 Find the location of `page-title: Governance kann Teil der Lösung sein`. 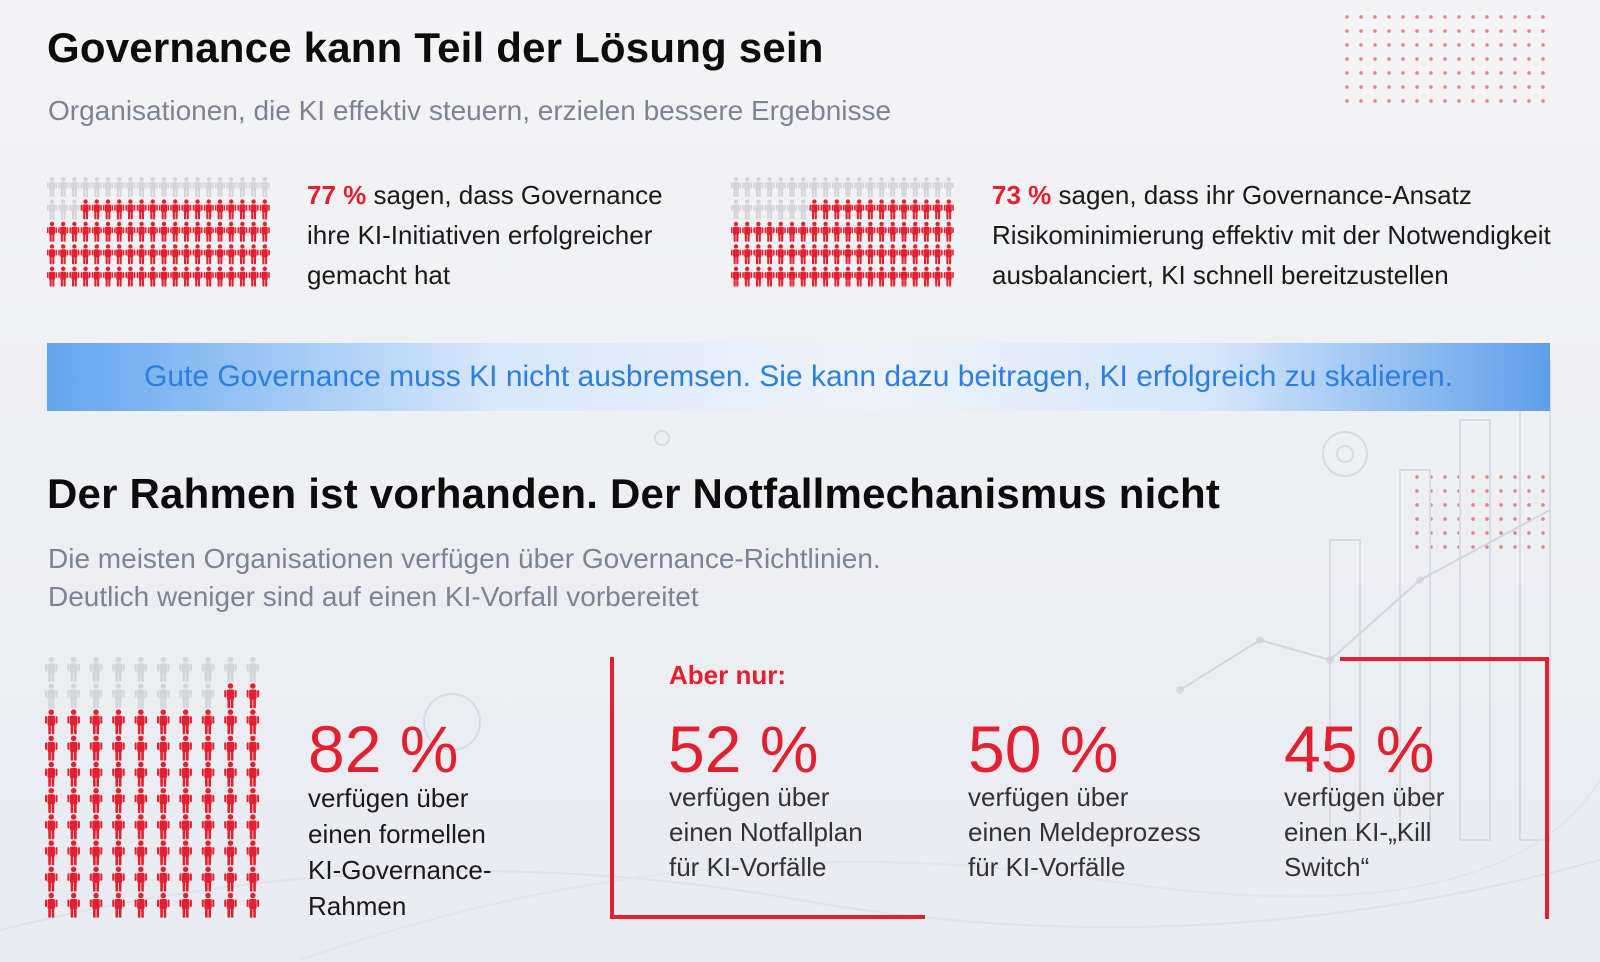

page-title: Governance kann Teil der Lösung sein is located at coordinates (435, 47).